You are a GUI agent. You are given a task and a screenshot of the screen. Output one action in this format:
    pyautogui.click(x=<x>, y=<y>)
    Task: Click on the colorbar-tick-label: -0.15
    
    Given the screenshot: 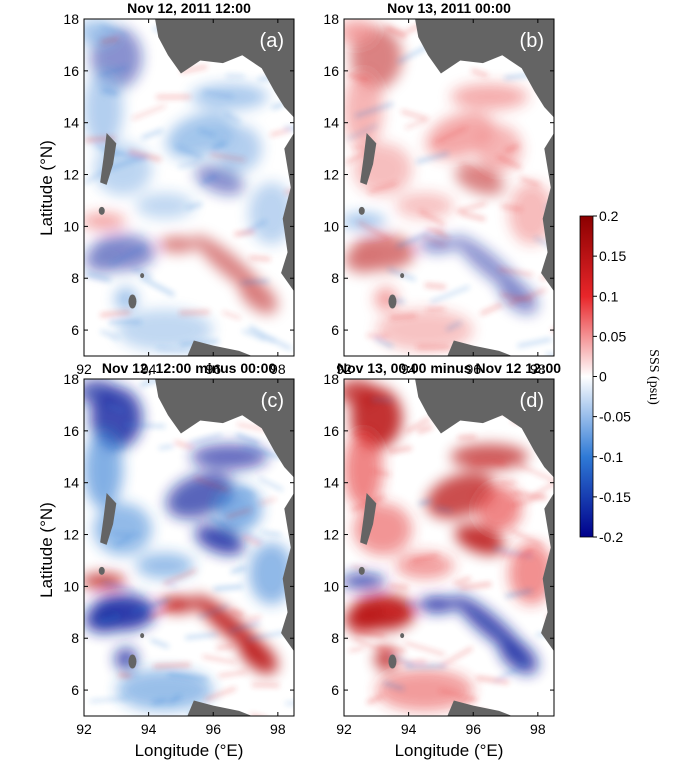 What is the action you would take?
    pyautogui.click(x=615, y=497)
    